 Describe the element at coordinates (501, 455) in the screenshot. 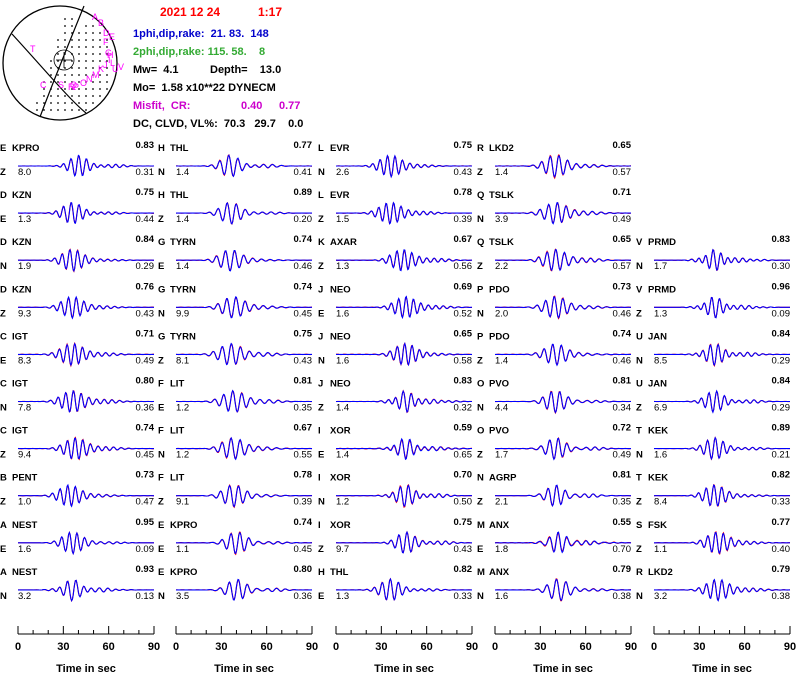

I see `time-shift-value: 1.7` at that location.